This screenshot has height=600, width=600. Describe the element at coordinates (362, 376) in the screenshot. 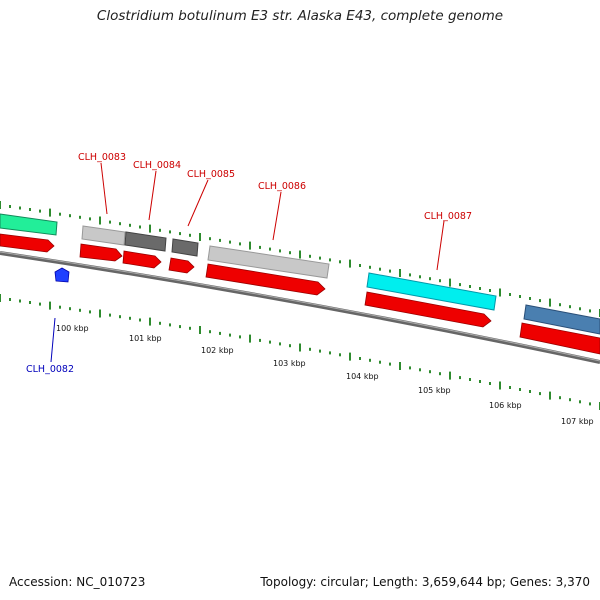

I see `scale-label: 104 kbp` at that location.